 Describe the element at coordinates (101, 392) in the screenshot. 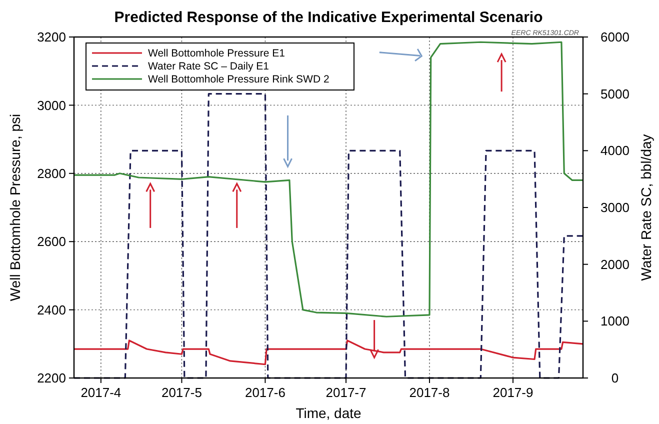

I see `x-tick-label: 2017-4` at that location.